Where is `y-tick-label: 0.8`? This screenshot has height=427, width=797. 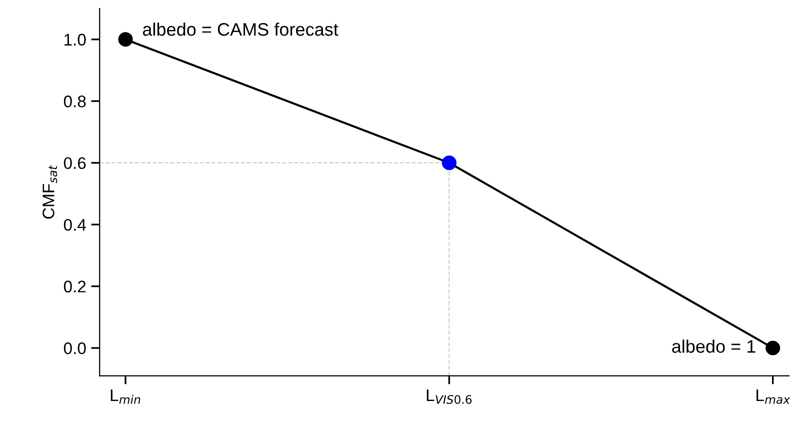 y-tick-label: 0.8 is located at coordinates (75, 102).